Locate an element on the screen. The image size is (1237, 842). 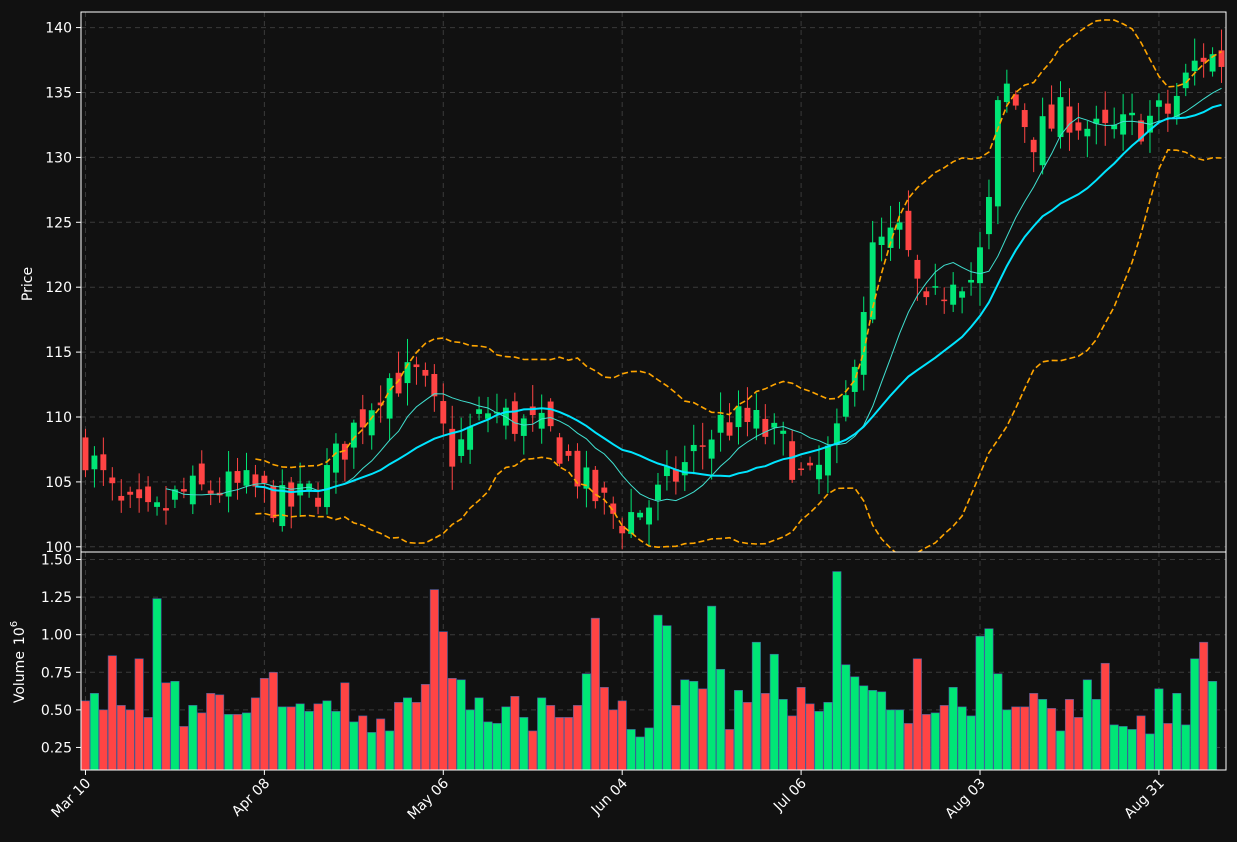
volume-tick-label: 0.50 is located at coordinates (56, 711).